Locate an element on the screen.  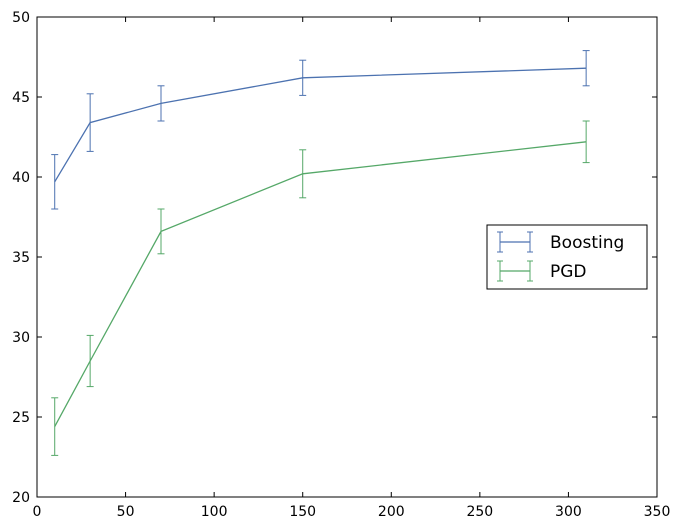
legend-entry-boosting: Boosting is located at coordinates (560, 242).